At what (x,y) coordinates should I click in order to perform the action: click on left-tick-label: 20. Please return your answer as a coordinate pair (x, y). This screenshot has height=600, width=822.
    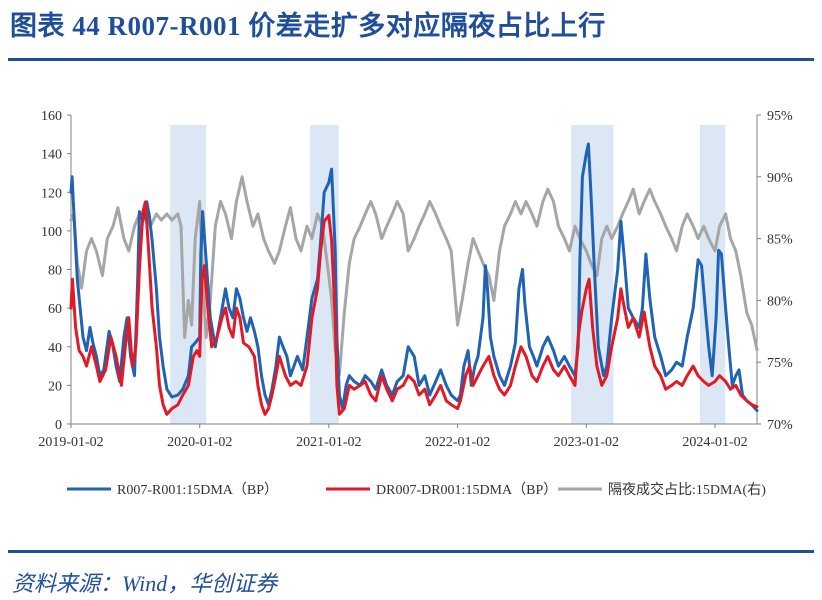
    Looking at the image, I should click on (55, 386).